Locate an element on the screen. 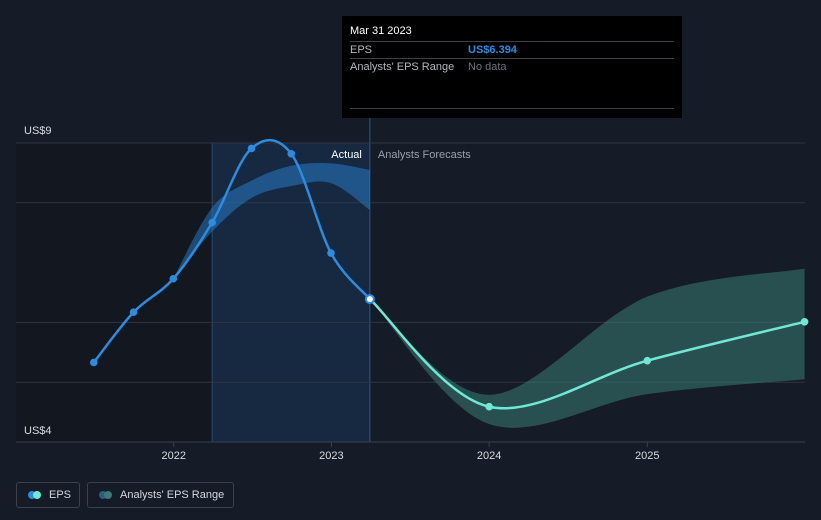 The height and width of the screenshot is (520, 821). eps-forecast-line is located at coordinates (587, 354).